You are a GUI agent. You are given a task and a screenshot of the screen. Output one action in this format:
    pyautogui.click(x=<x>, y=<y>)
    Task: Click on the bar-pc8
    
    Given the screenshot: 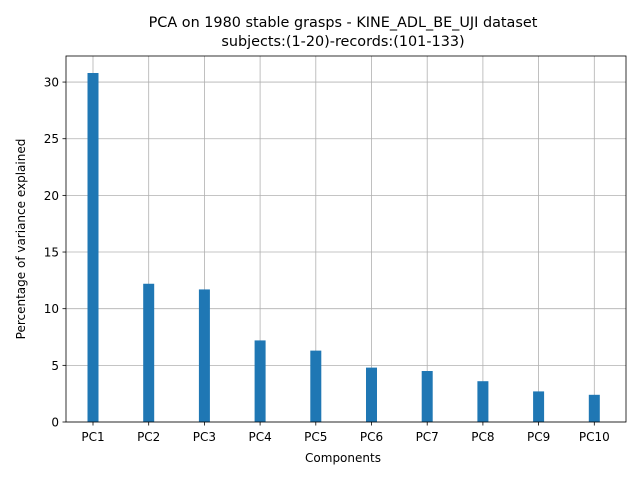 What is the action you would take?
    pyautogui.click(x=483, y=401)
    